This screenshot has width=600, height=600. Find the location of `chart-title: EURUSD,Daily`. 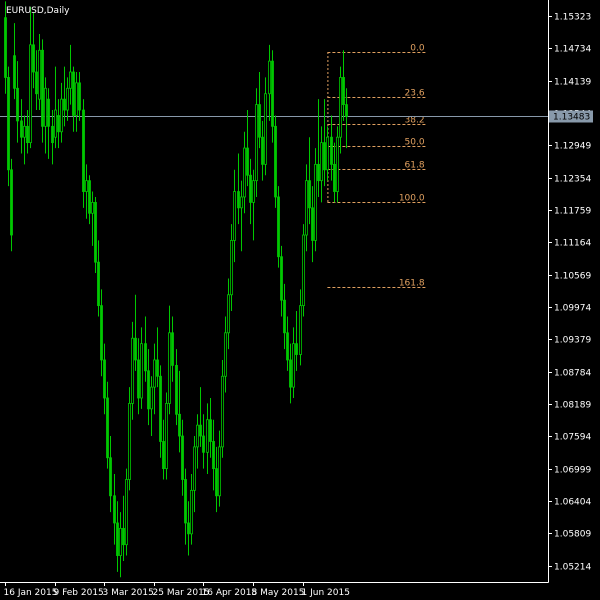

chart-title: EURUSD,Daily is located at coordinates (38, 11).